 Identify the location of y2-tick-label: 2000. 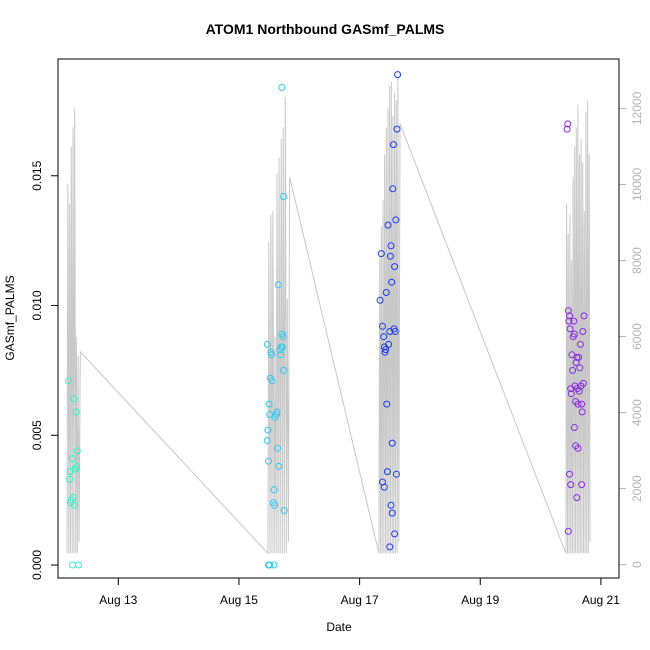
(637, 488).